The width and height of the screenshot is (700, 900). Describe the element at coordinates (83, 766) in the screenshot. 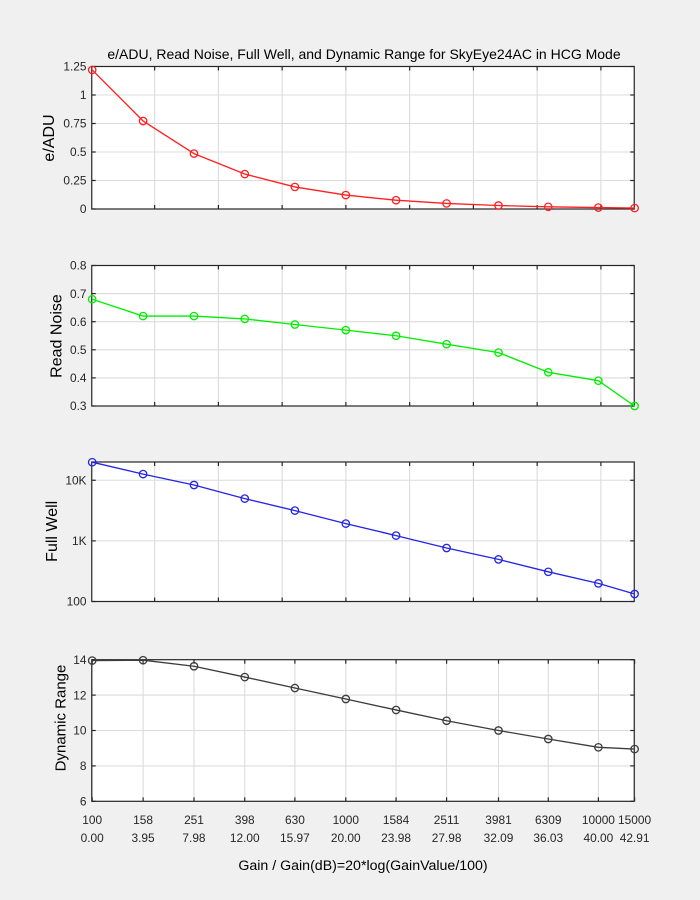

I see `svg-text: 8` at that location.